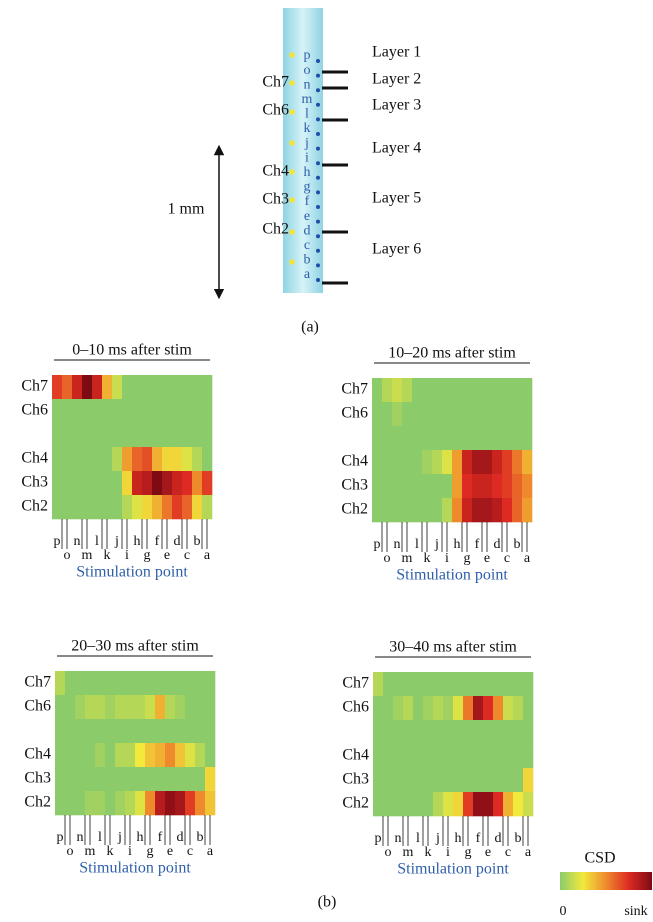 The width and height of the screenshot is (653, 922). I want to click on contact-letter: m, so click(307, 99).